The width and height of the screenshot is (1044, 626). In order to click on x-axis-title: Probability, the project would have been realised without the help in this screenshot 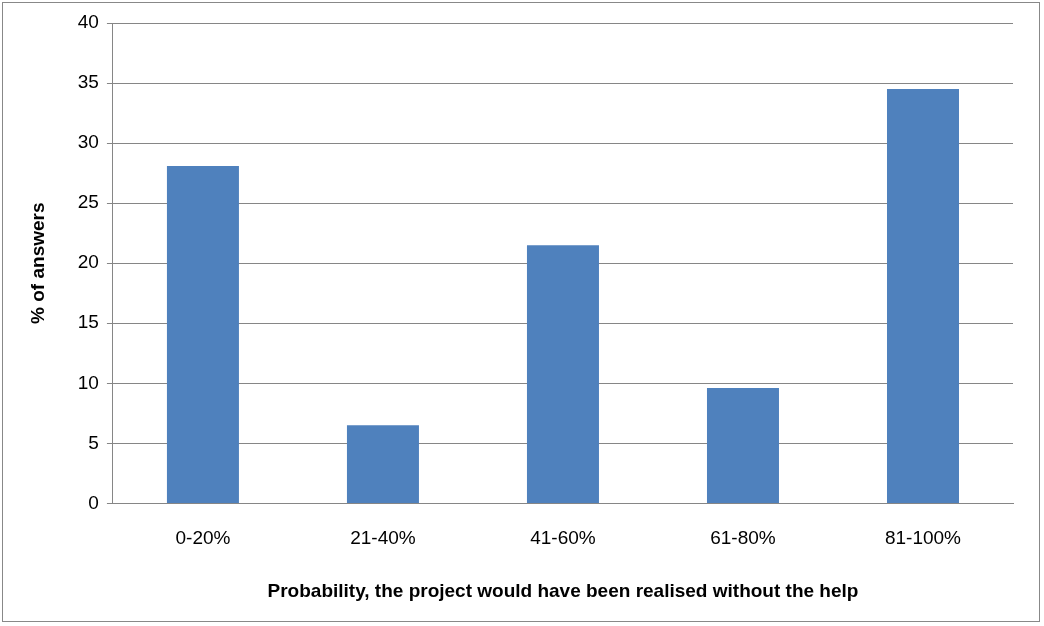, I will do `click(563, 590)`.